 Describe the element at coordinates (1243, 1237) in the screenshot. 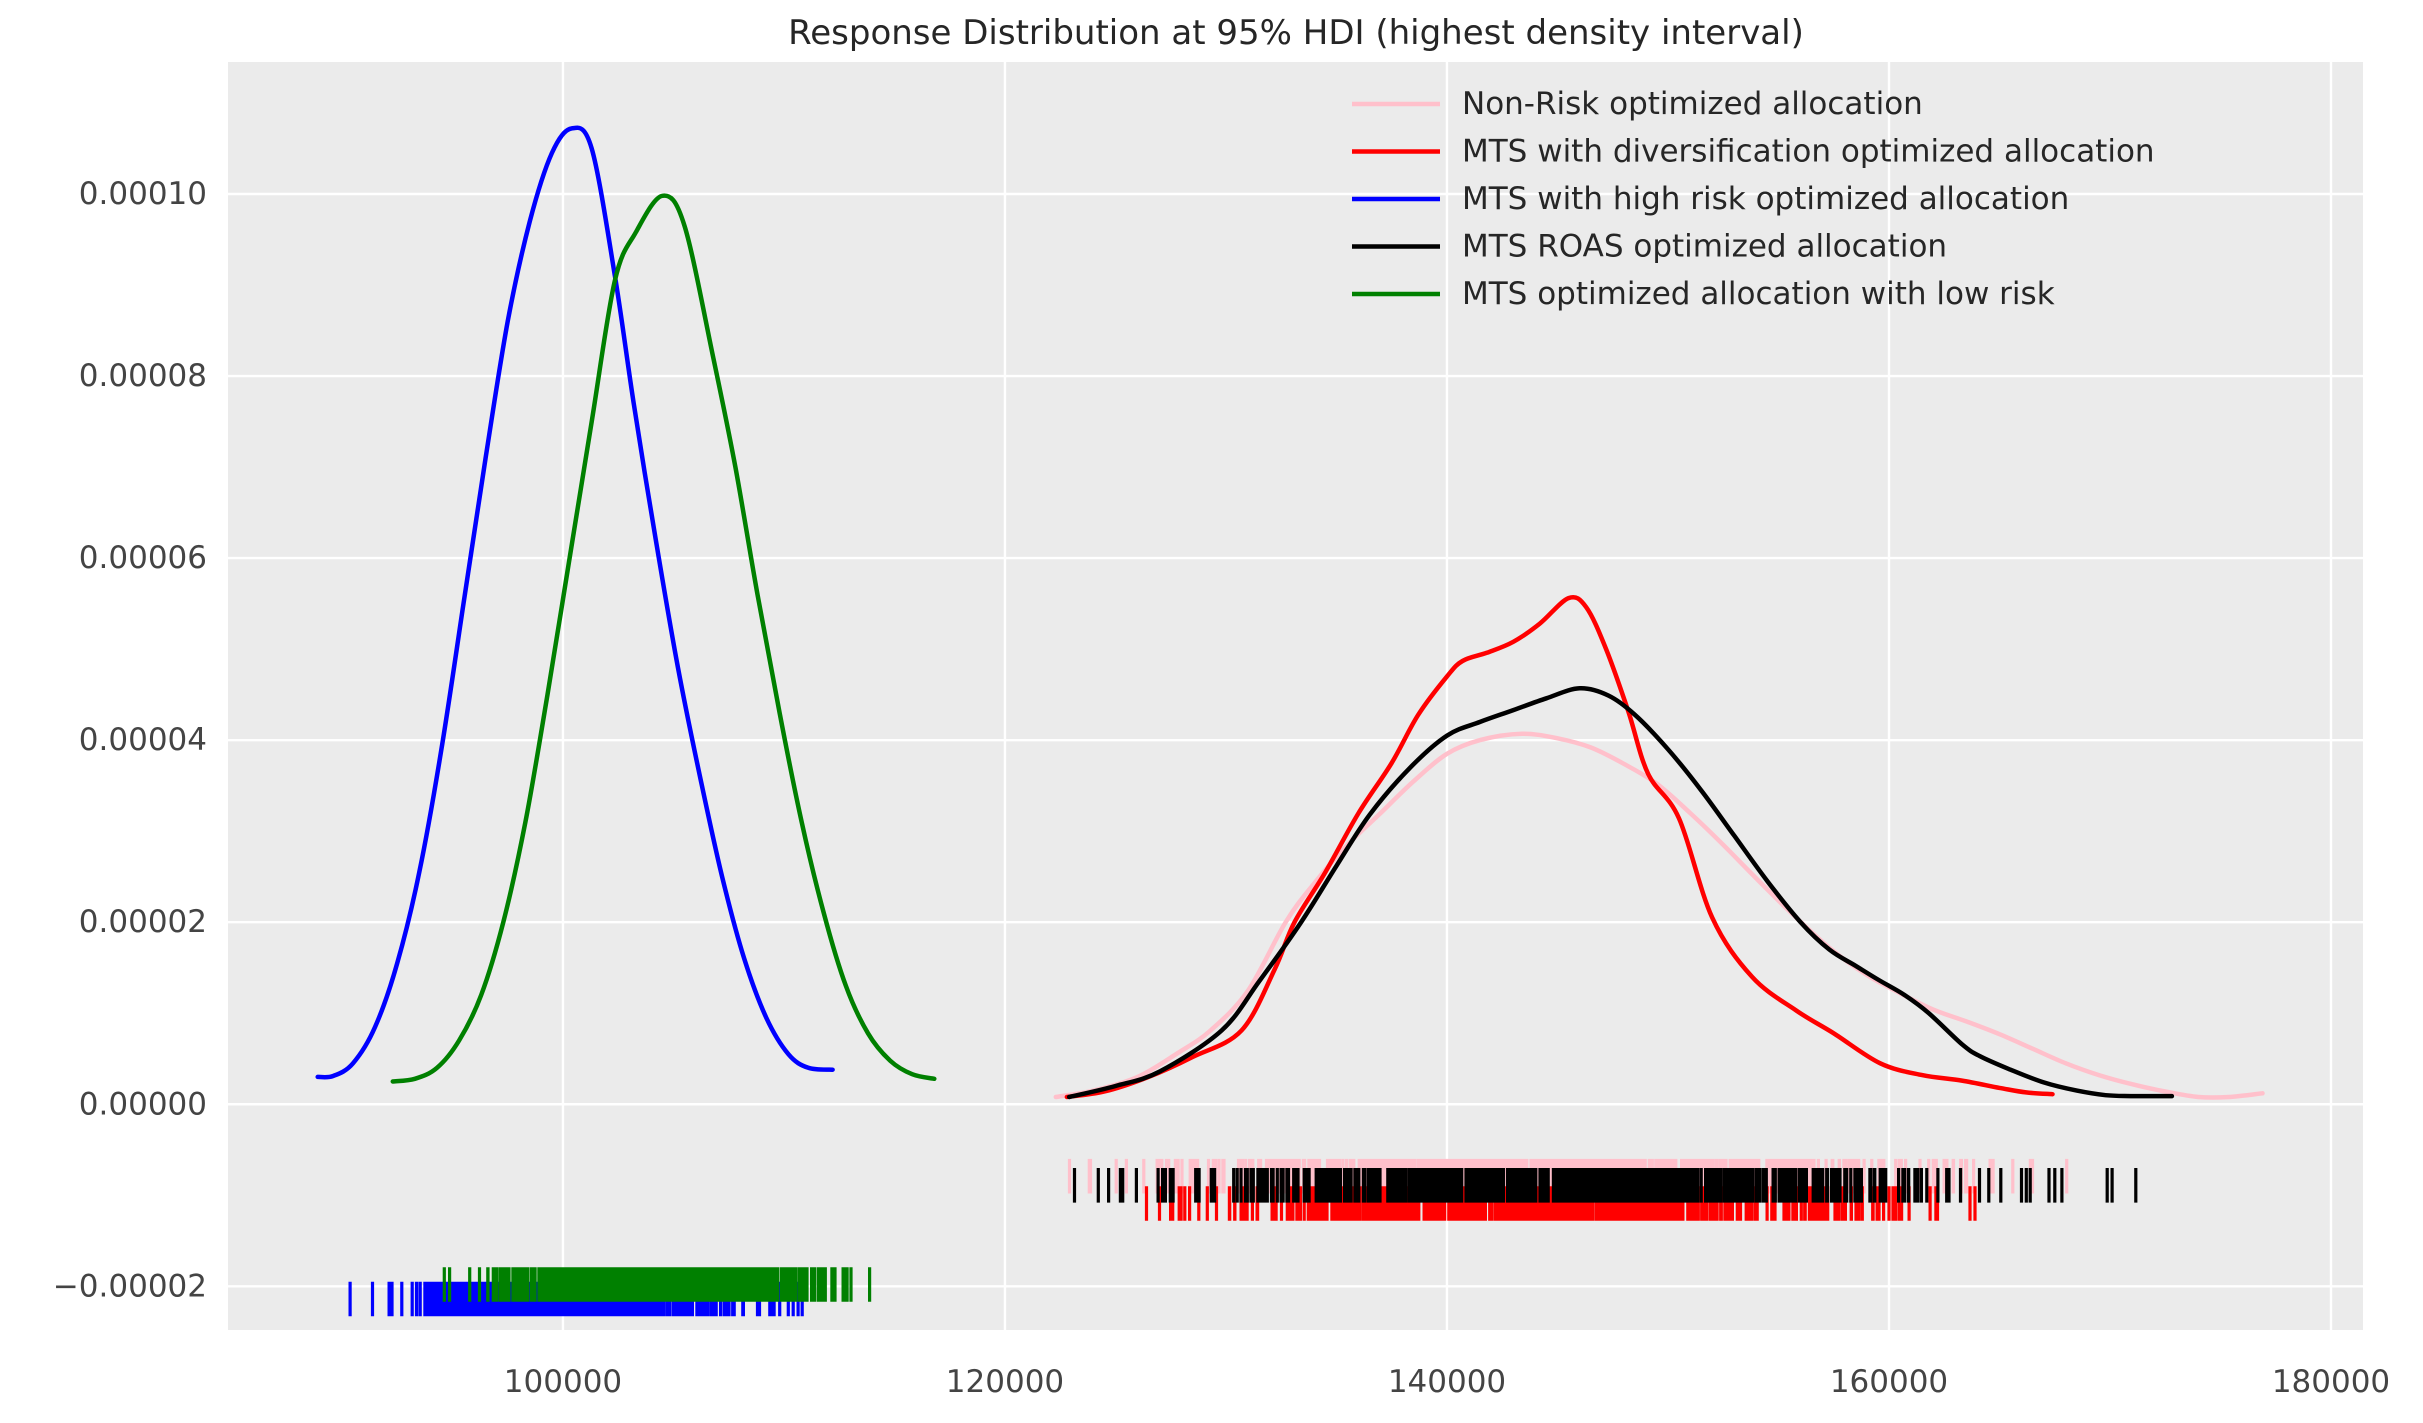

I see `rug-plots` at that location.